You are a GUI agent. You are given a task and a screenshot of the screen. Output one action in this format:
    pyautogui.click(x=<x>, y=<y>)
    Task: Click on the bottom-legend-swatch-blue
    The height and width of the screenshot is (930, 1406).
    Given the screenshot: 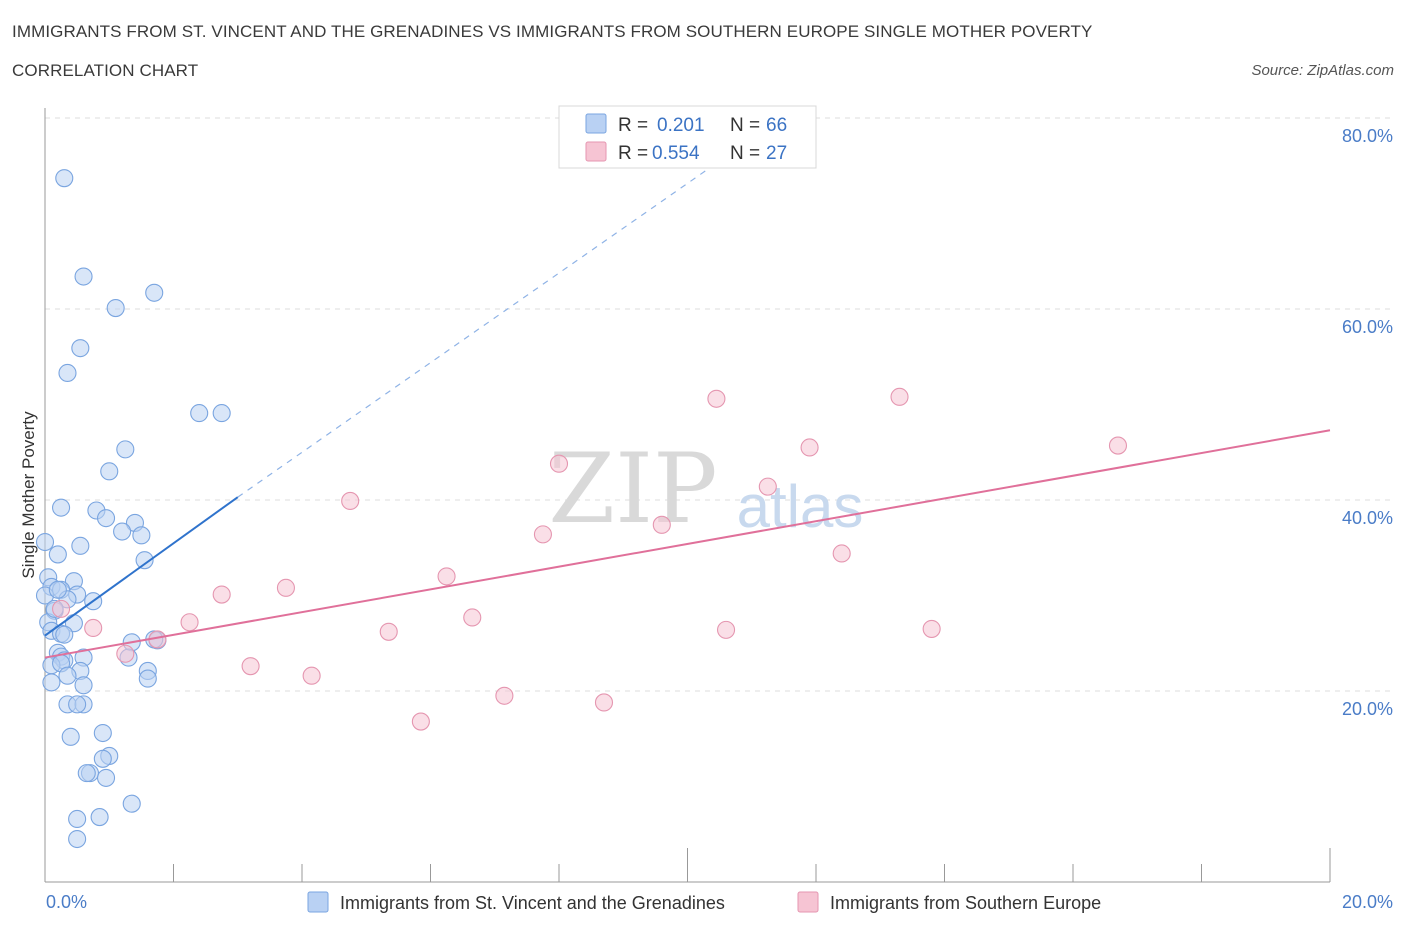 What is the action you would take?
    pyautogui.click(x=318, y=902)
    